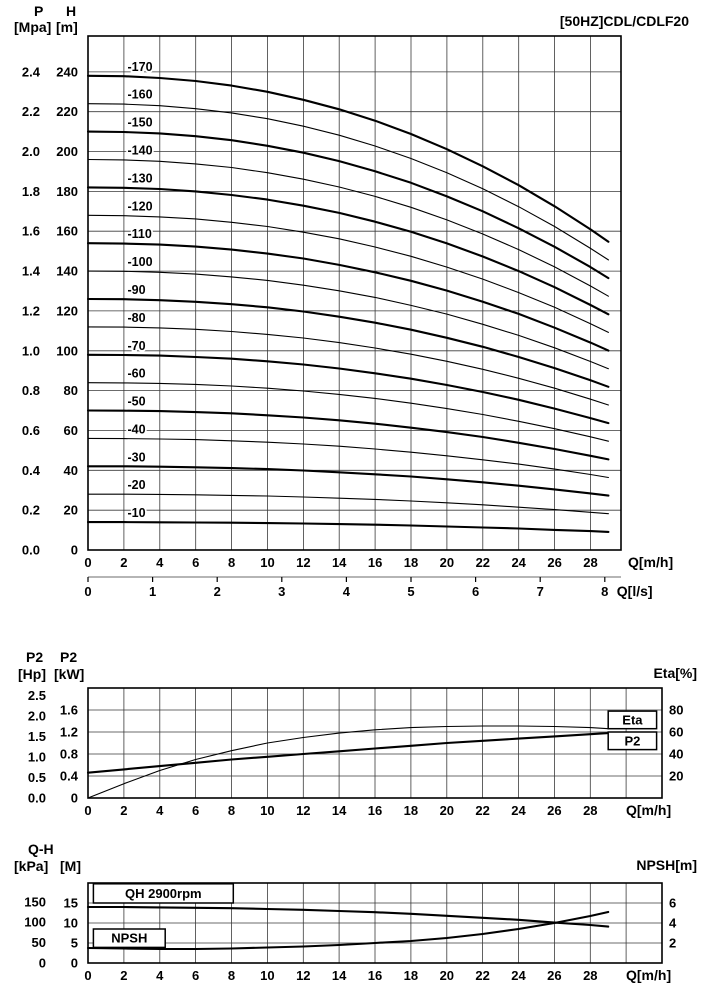 This screenshot has height=1000, width=703. I want to click on power-left-axis-title-p2kw: P2, so click(69, 657).